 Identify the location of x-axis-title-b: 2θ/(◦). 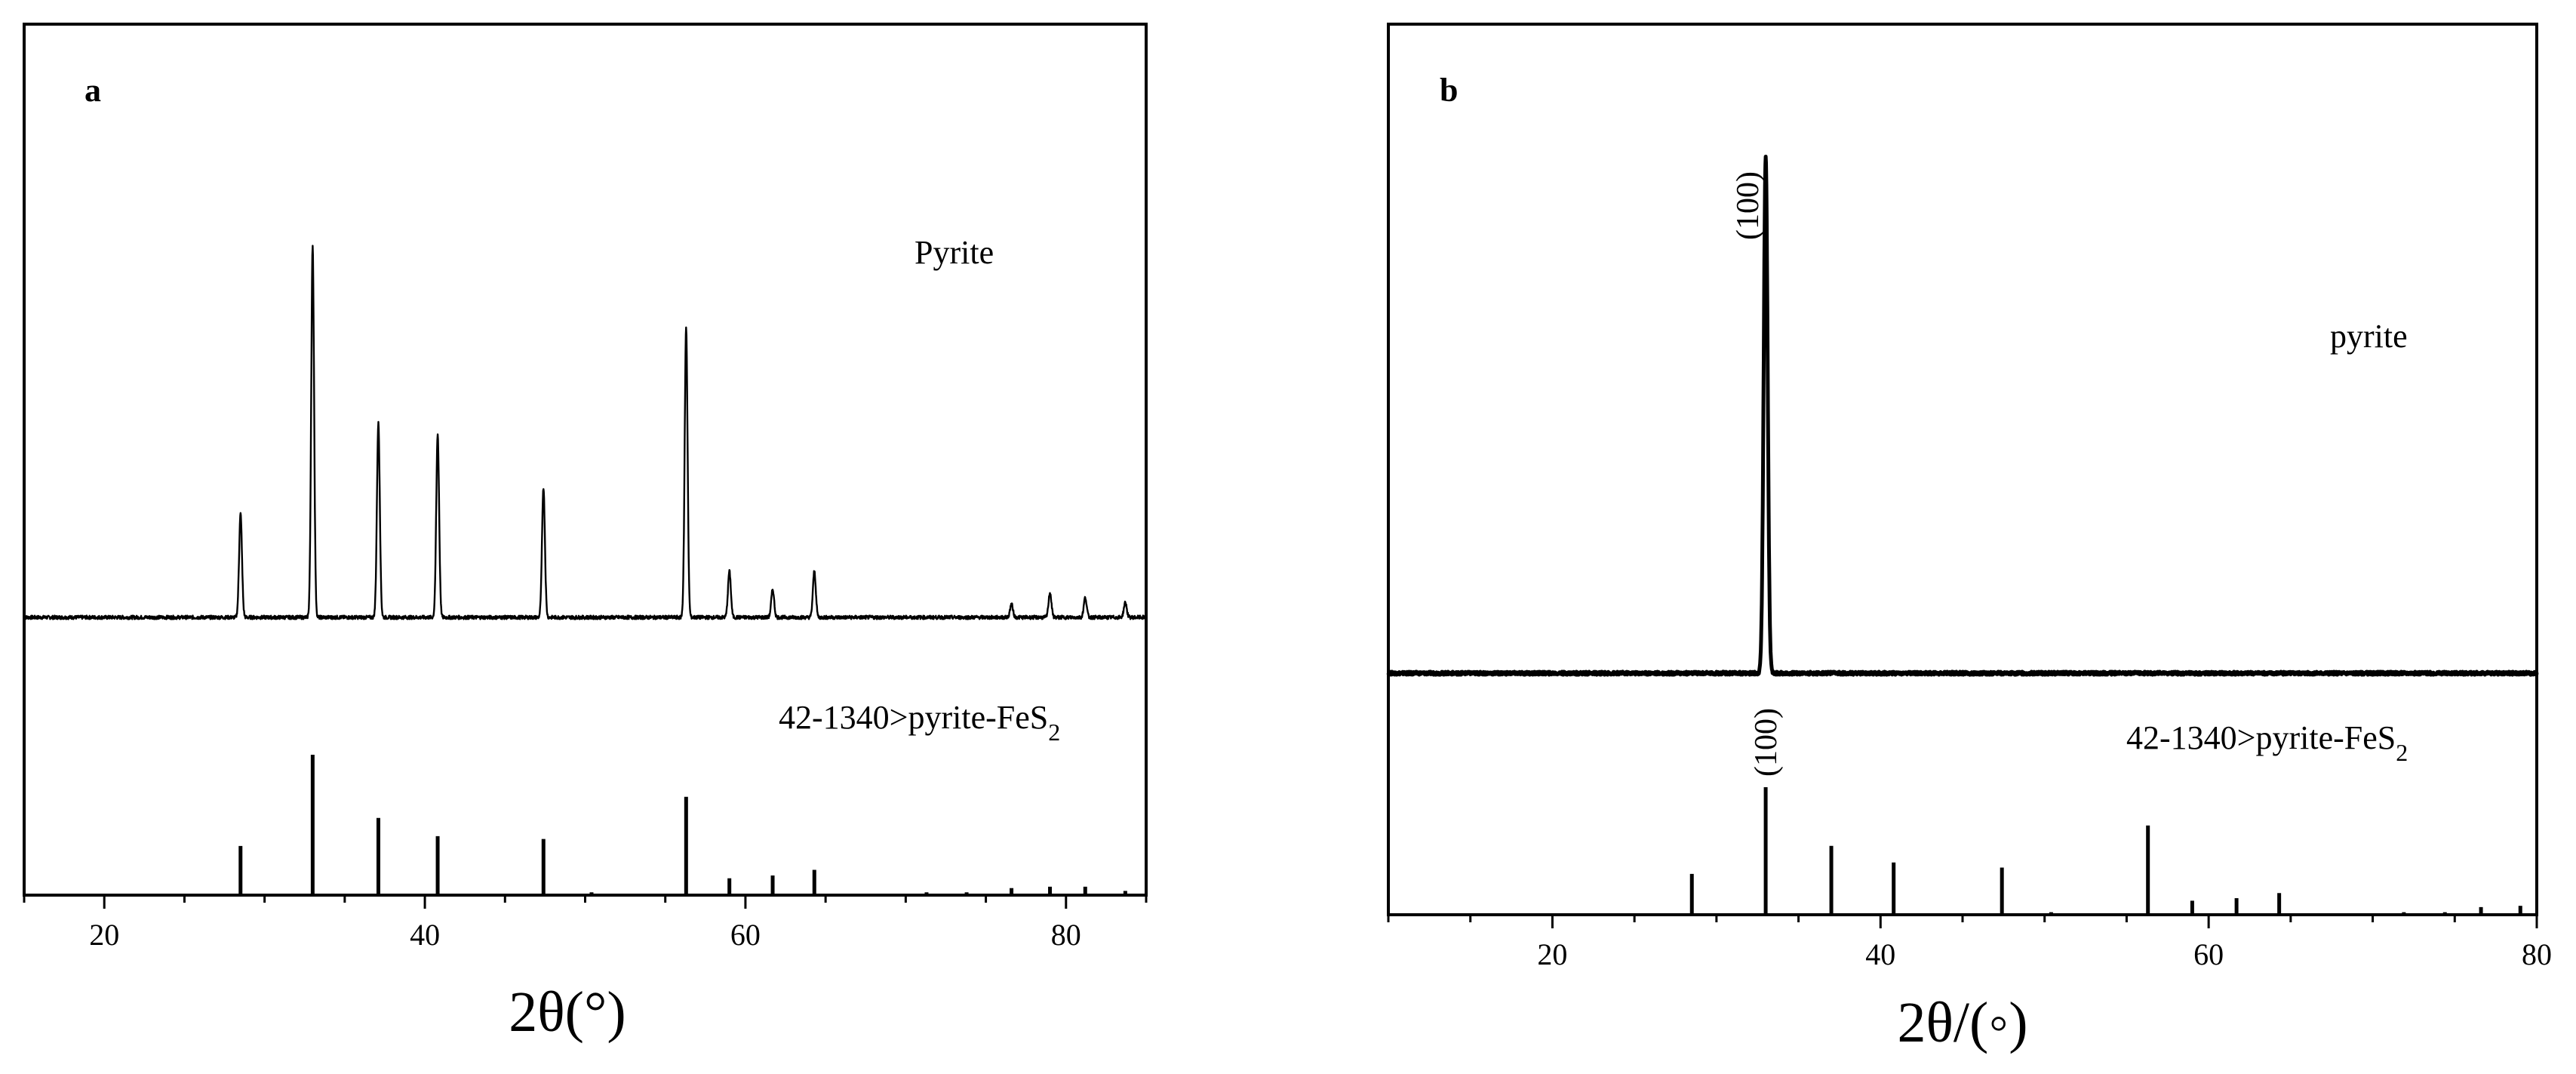
(1962, 1023).